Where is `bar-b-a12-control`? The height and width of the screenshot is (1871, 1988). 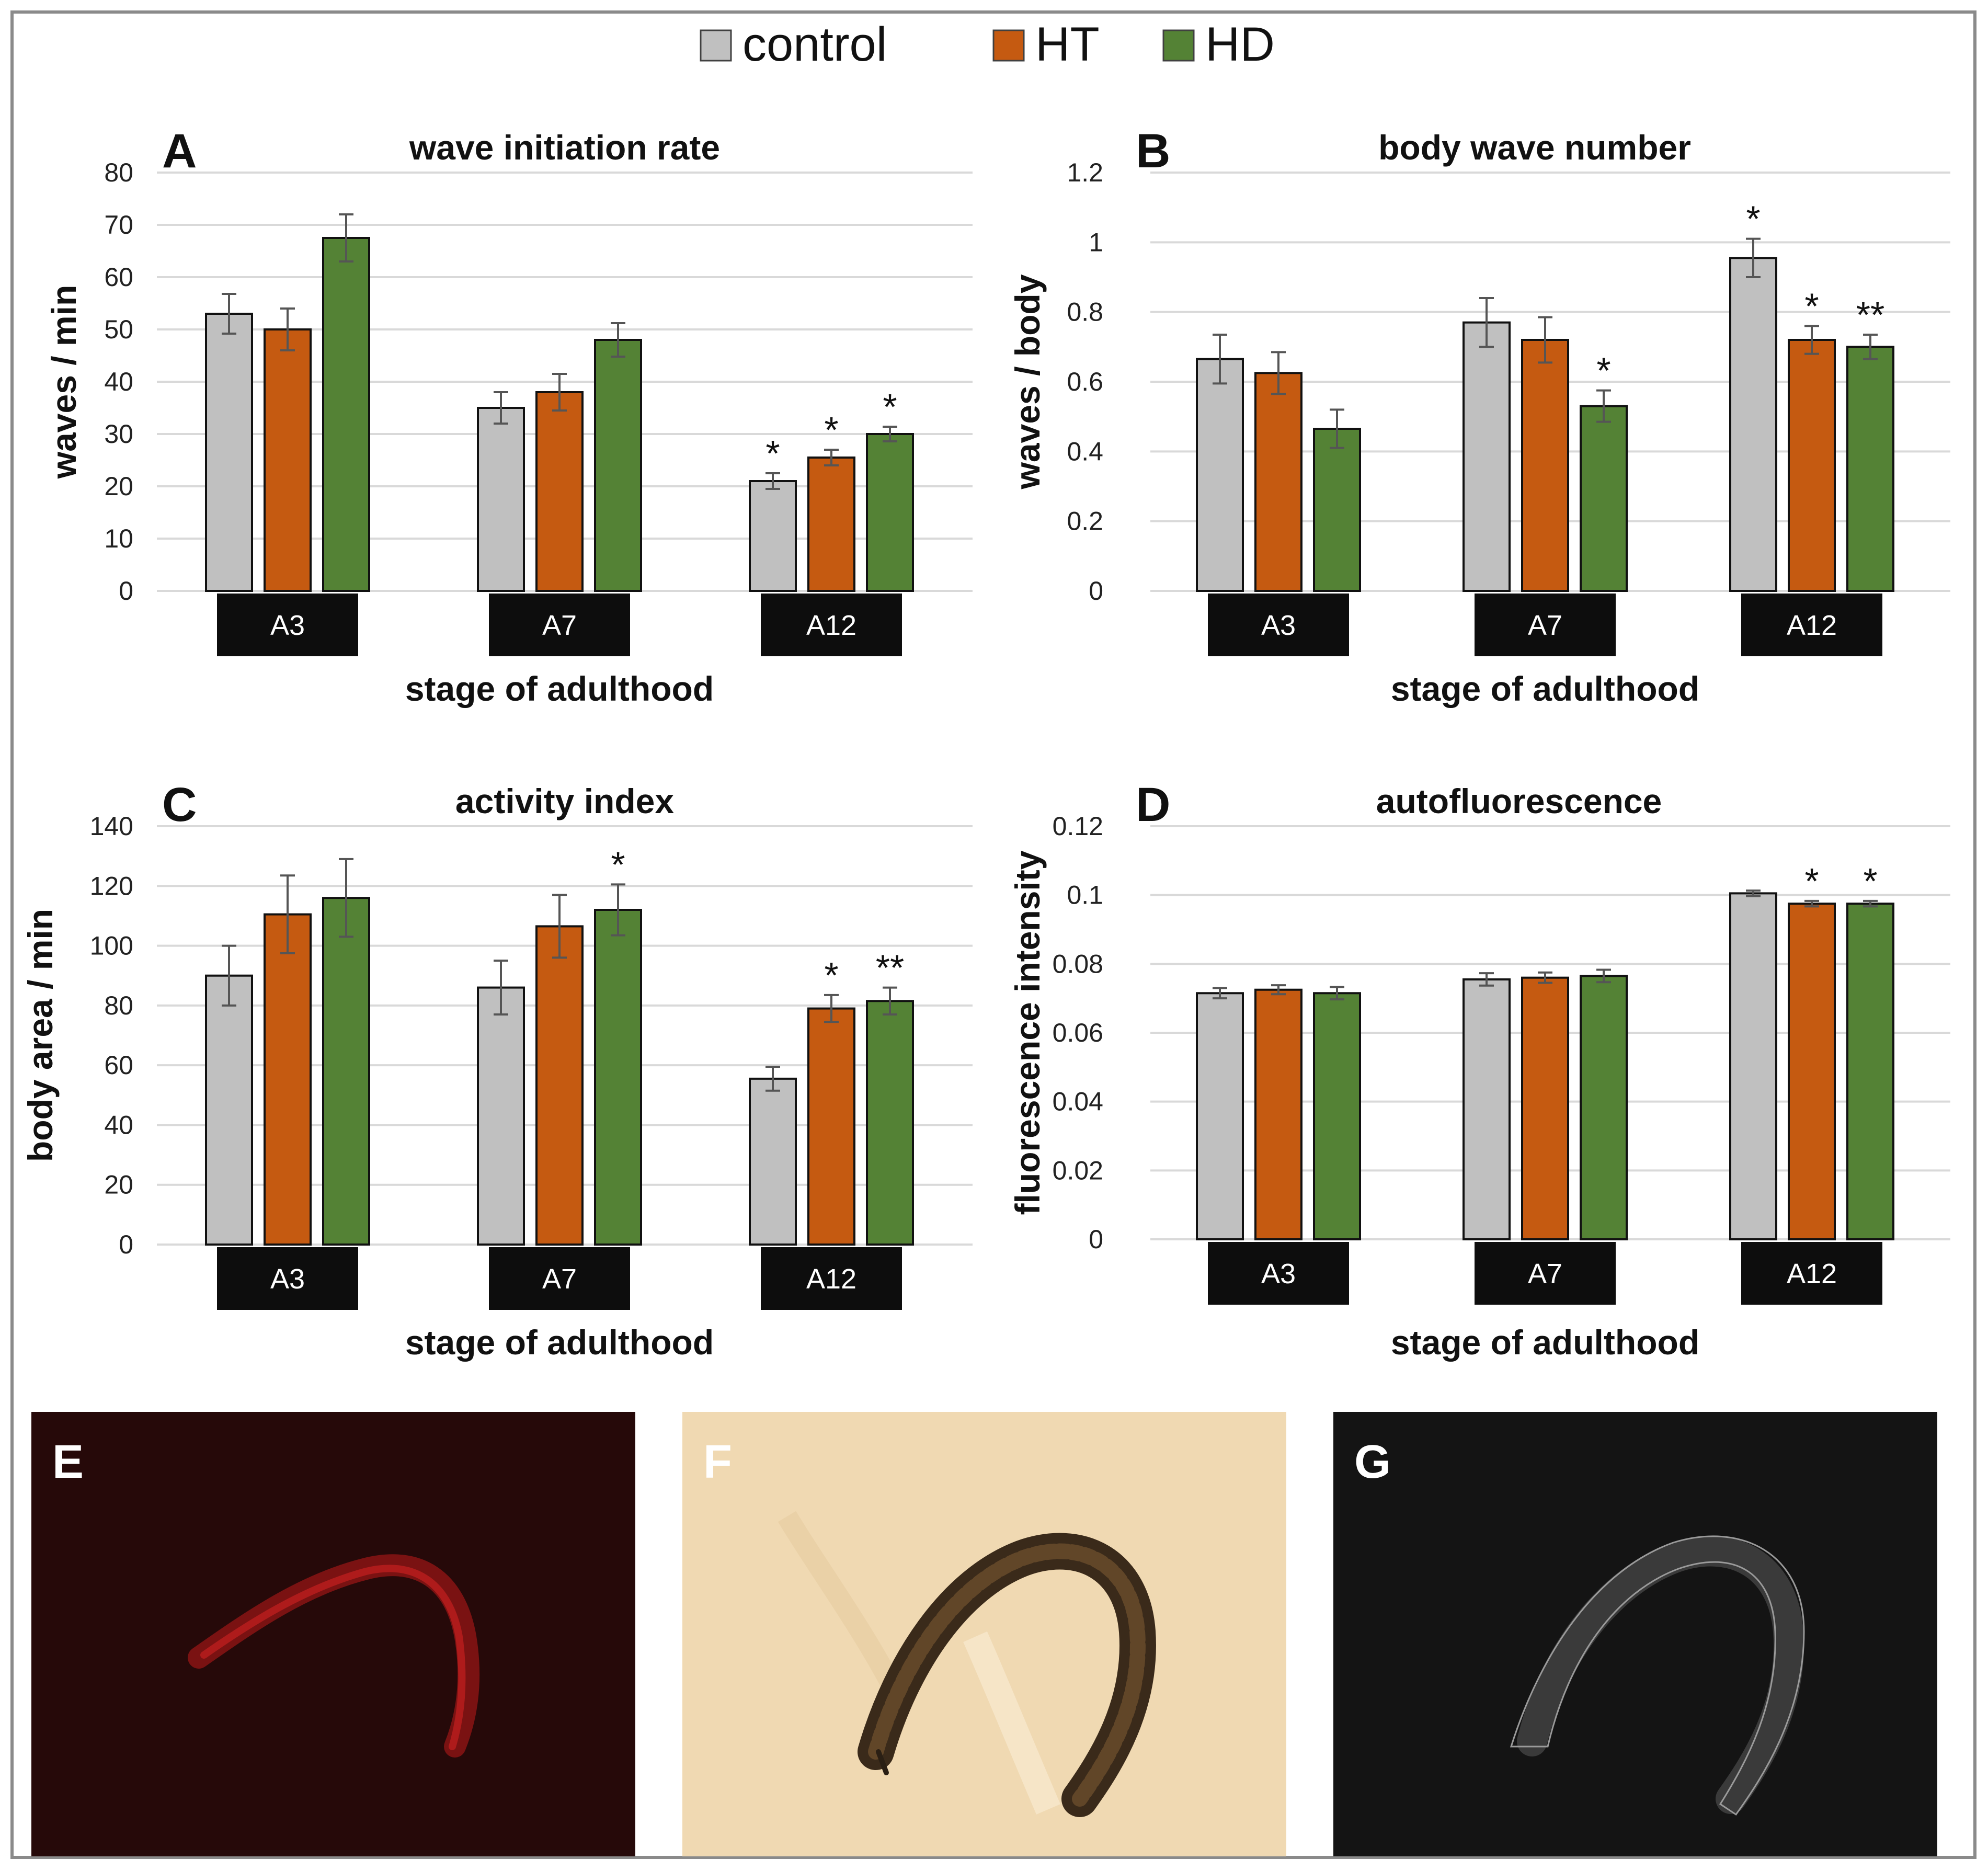
bar-b-a12-control is located at coordinates (1753, 424).